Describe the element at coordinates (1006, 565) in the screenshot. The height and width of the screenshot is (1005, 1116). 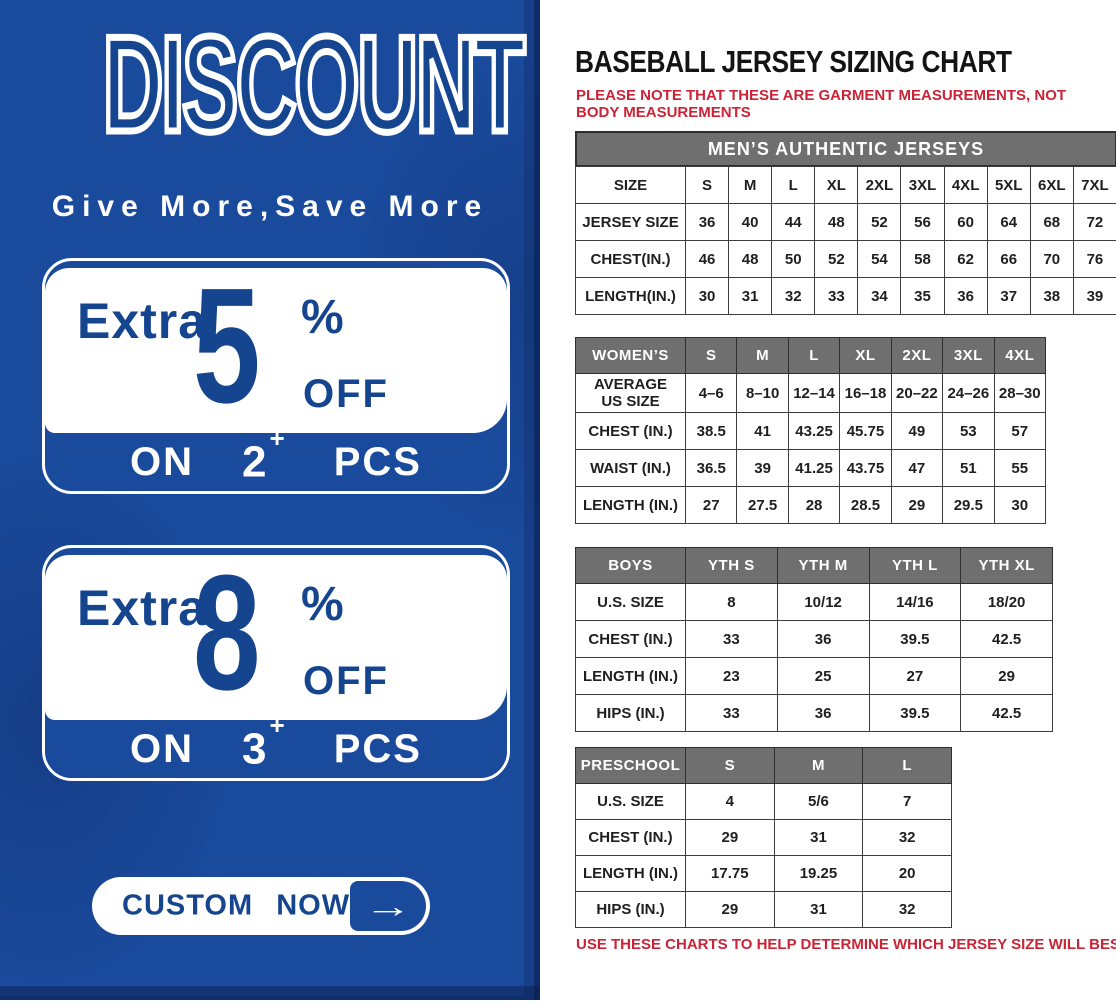
I see `boys-header-cell: YTH XL` at that location.